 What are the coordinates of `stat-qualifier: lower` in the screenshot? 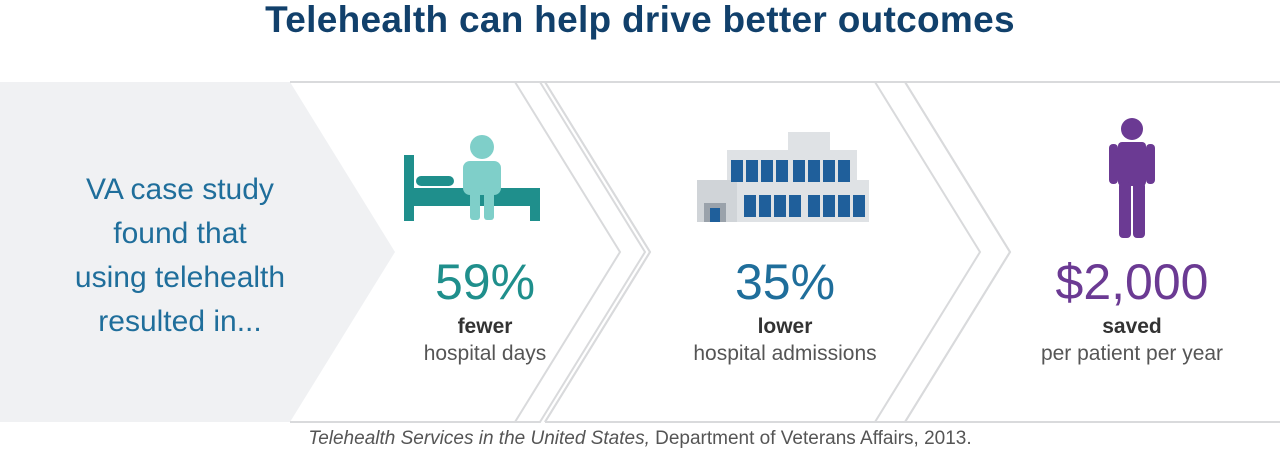 It's located at (785, 326).